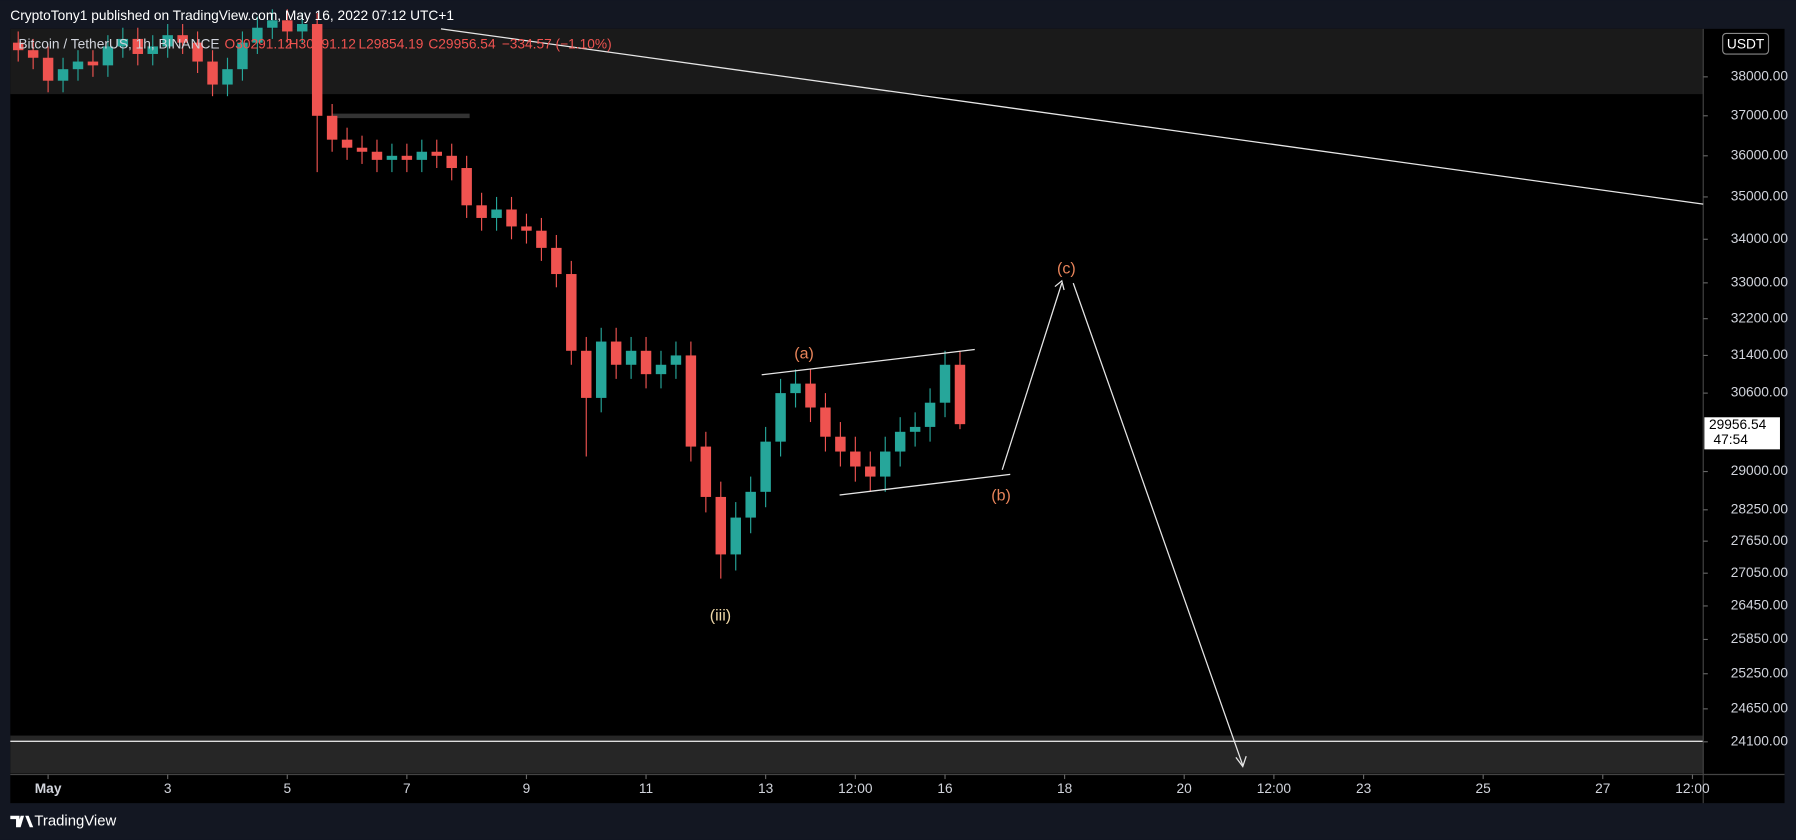 This screenshot has width=1796, height=840. What do you see at coordinates (1484, 788) in the screenshot?
I see `x-tick-label: 25` at bounding box center [1484, 788].